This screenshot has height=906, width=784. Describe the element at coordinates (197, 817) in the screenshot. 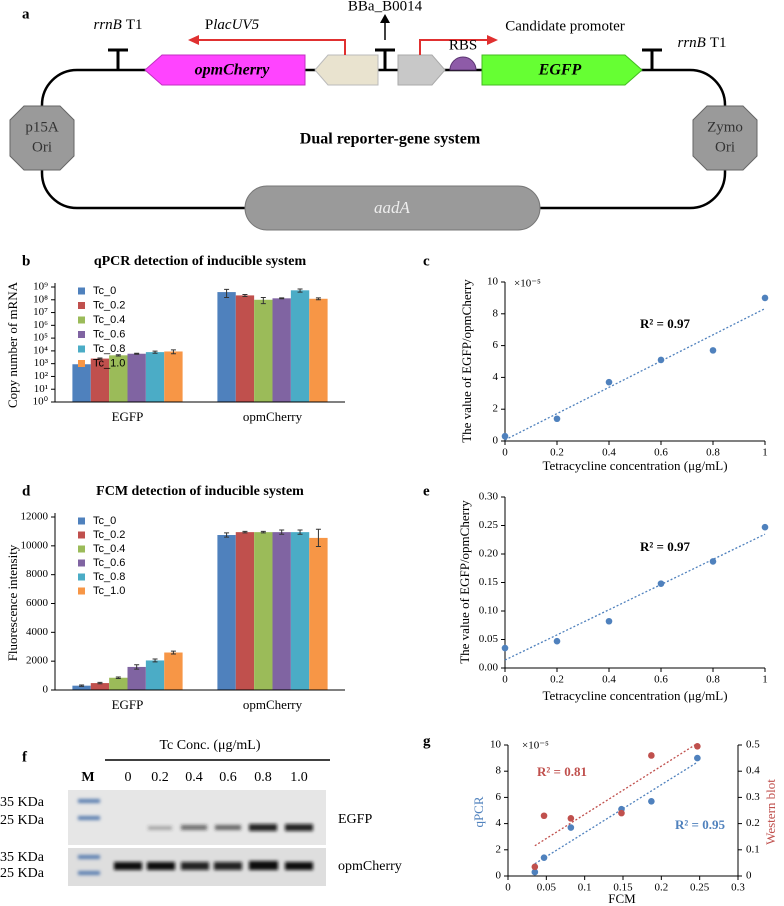

I see `blot-image` at that location.